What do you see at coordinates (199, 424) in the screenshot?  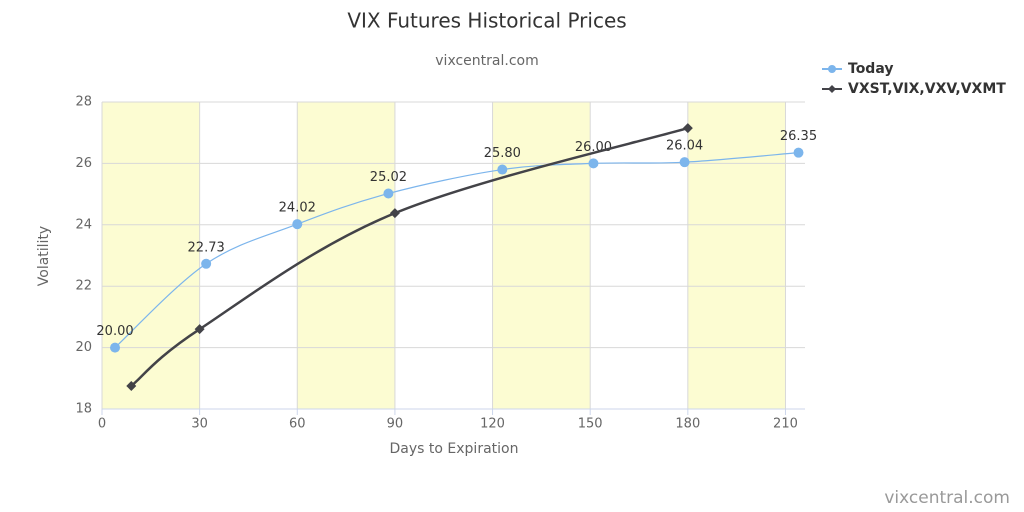 I see `x-tick-label: 30` at bounding box center [199, 424].